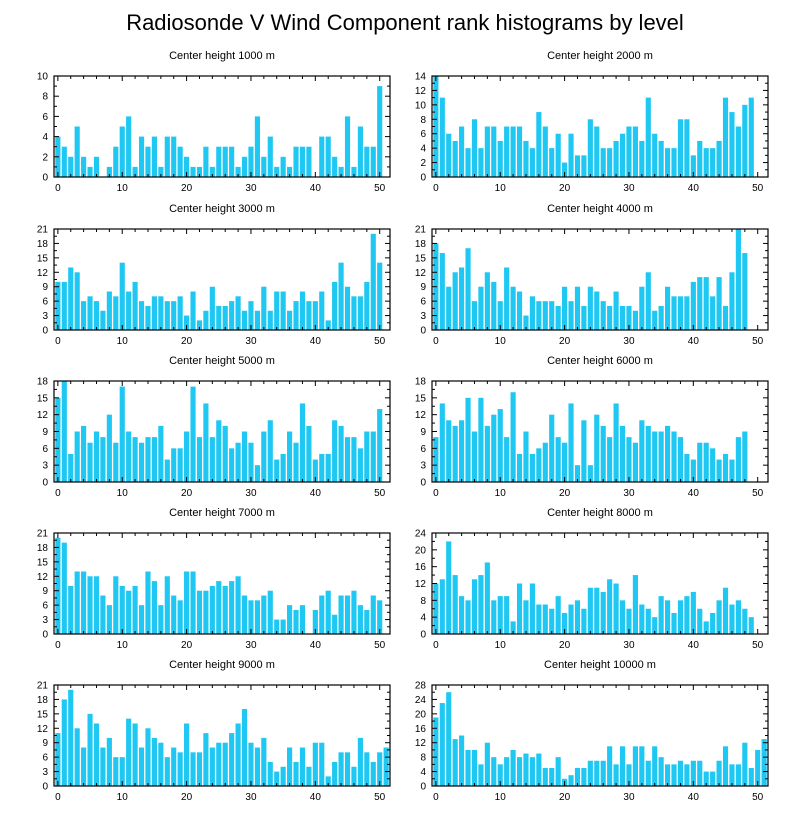 This screenshot has height=824, width=810. What do you see at coordinates (600, 209) in the screenshot?
I see `panel-title: Center height 4000 m` at bounding box center [600, 209].